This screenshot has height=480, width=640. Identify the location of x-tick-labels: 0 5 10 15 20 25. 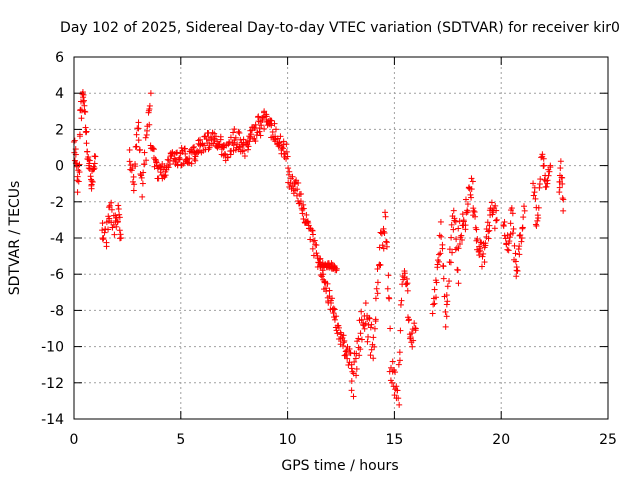
(343, 440).